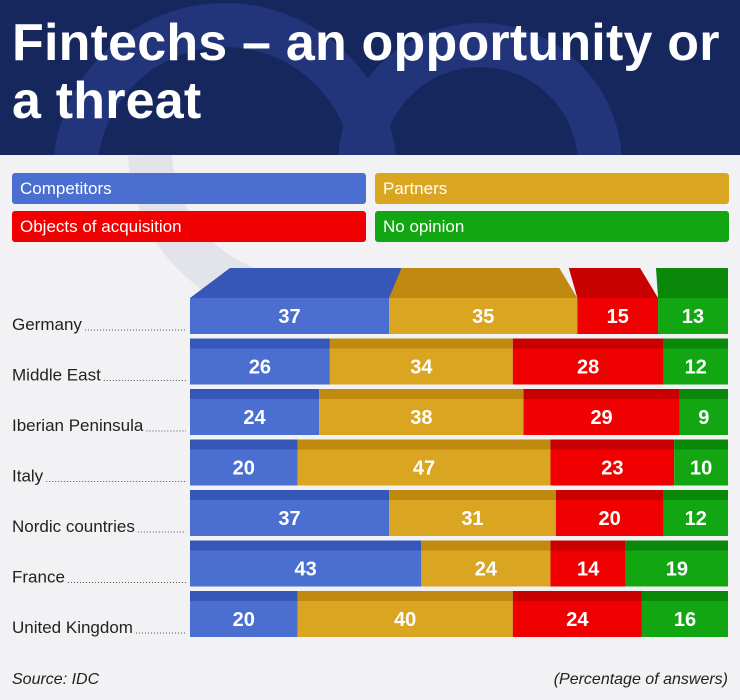  Describe the element at coordinates (47, 324) in the screenshot. I see `category-label-germany: Germany` at that location.